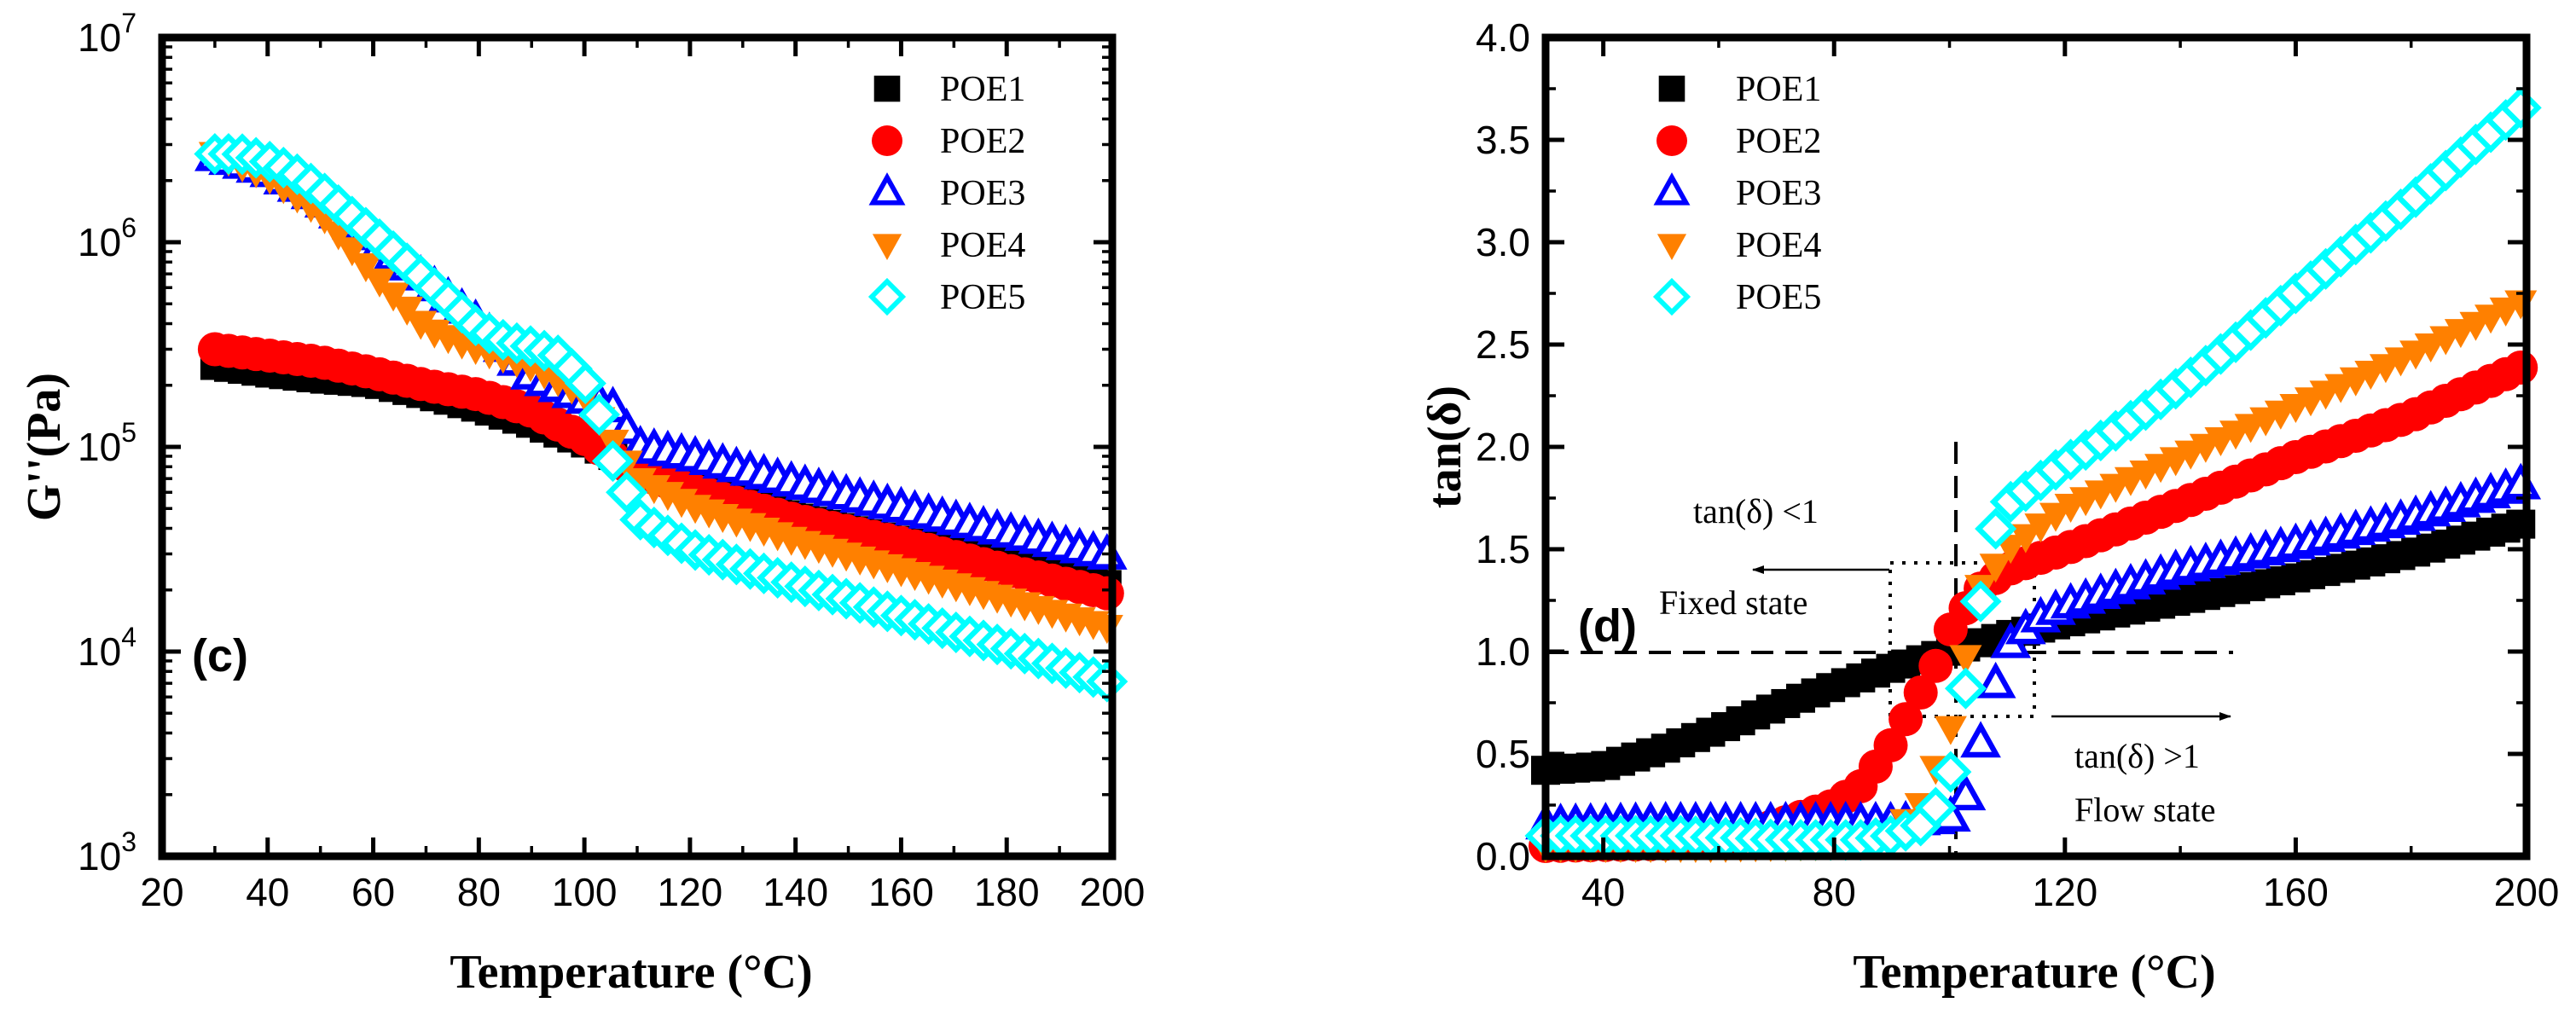  What do you see at coordinates (901, 892) in the screenshot?
I see `x-tick-label: 160` at bounding box center [901, 892].